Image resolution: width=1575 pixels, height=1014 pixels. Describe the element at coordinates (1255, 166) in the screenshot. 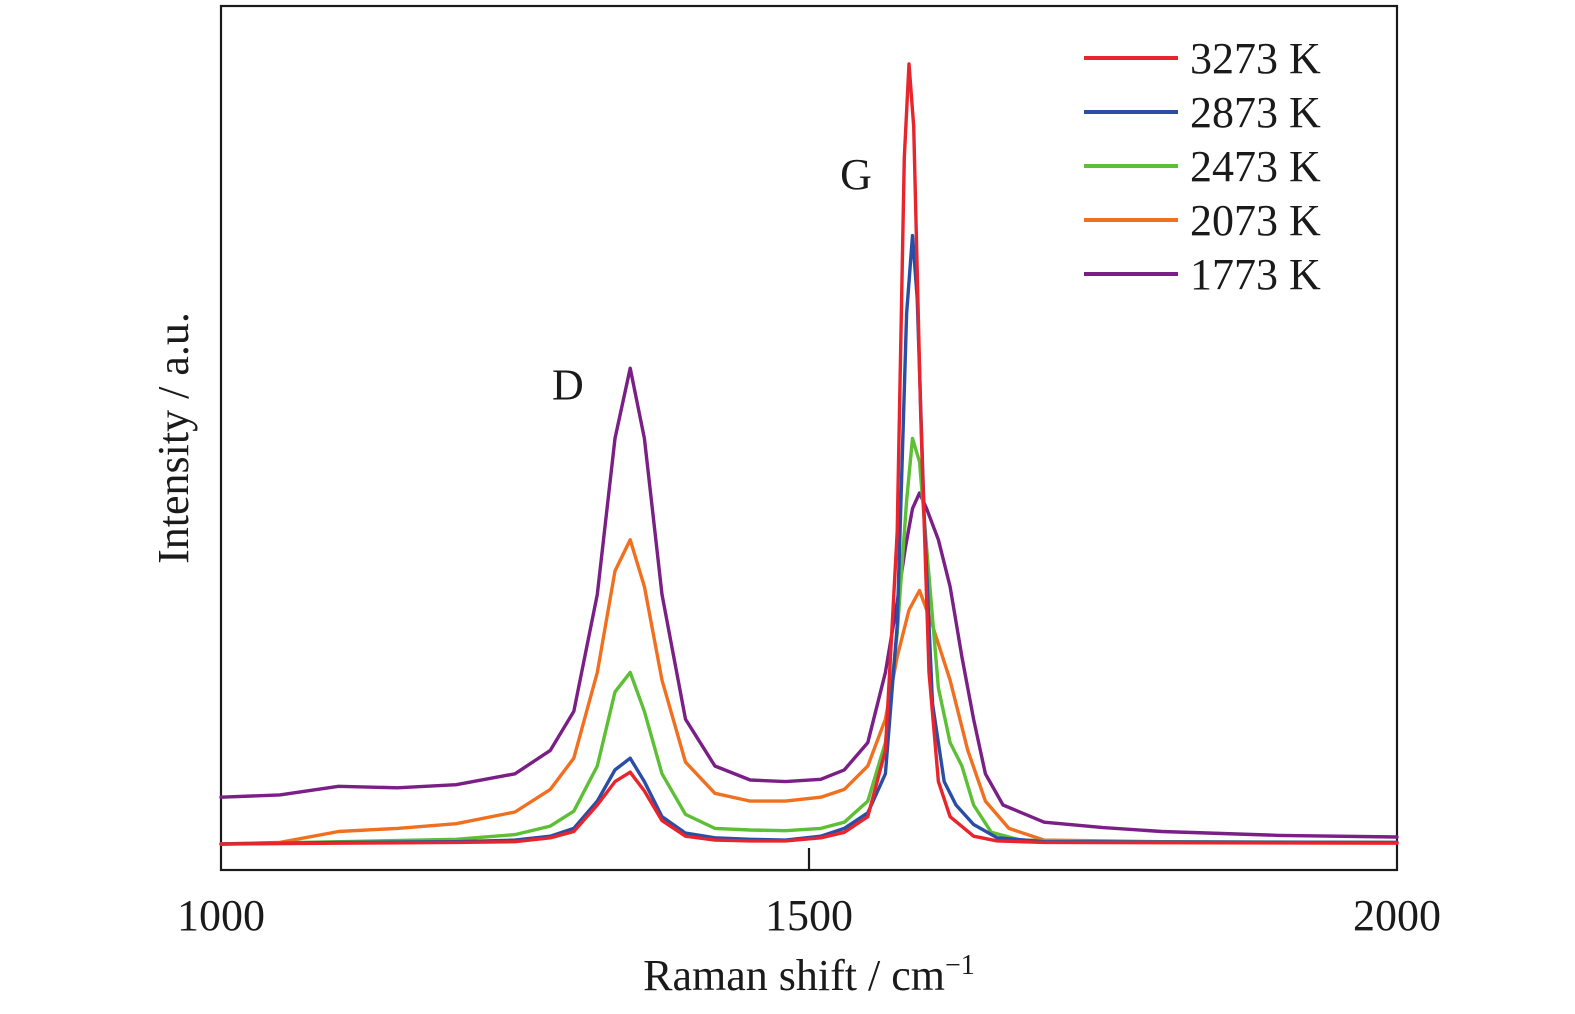

I see `legend-label-2473-k: 2473 K` at that location.